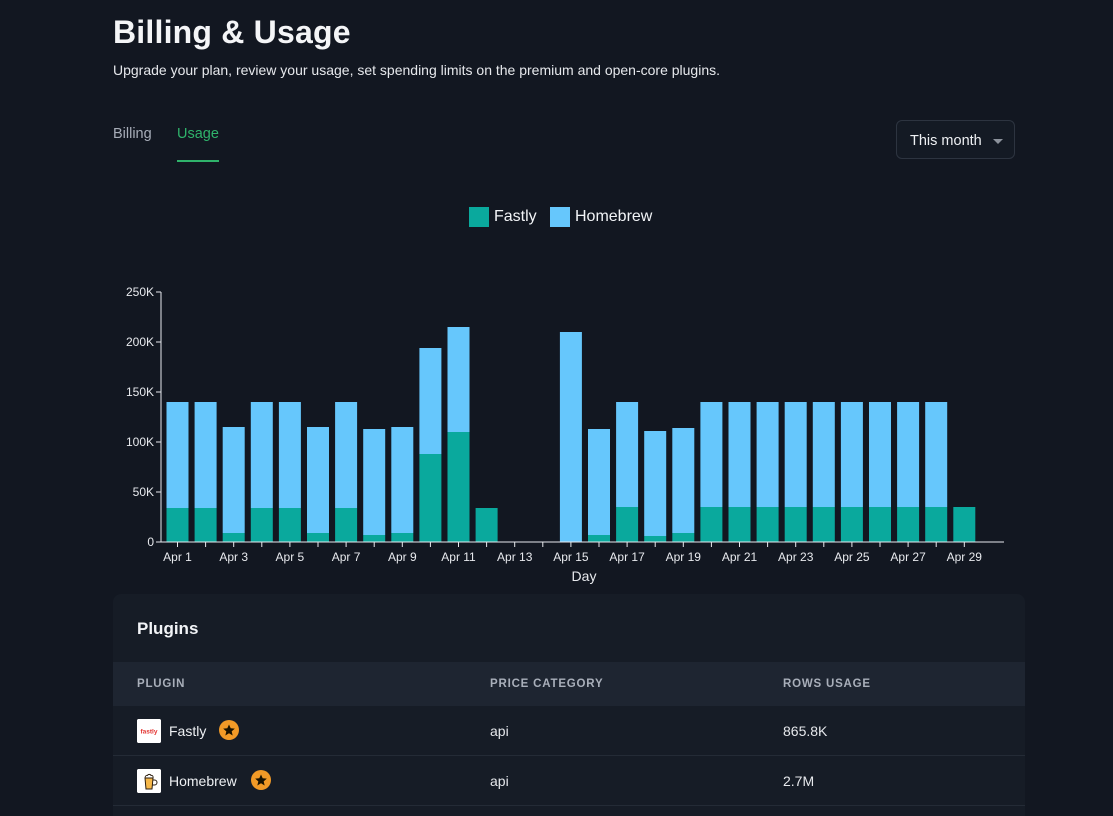  I want to click on y-tick-label: 50K, so click(143, 492).